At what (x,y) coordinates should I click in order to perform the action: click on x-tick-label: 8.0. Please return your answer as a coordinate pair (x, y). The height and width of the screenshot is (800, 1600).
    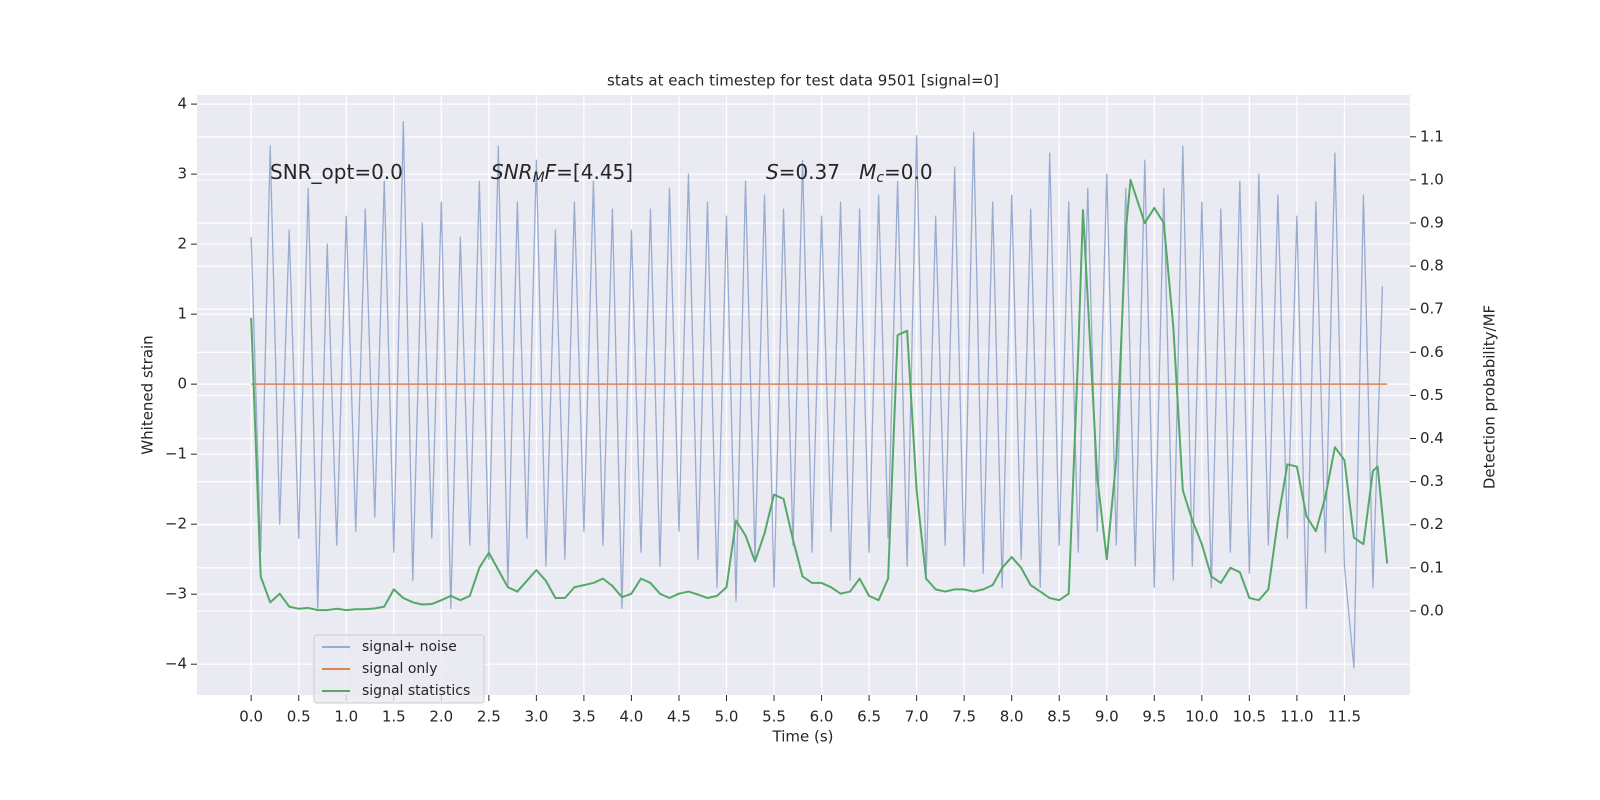
    Looking at the image, I should click on (1012, 717).